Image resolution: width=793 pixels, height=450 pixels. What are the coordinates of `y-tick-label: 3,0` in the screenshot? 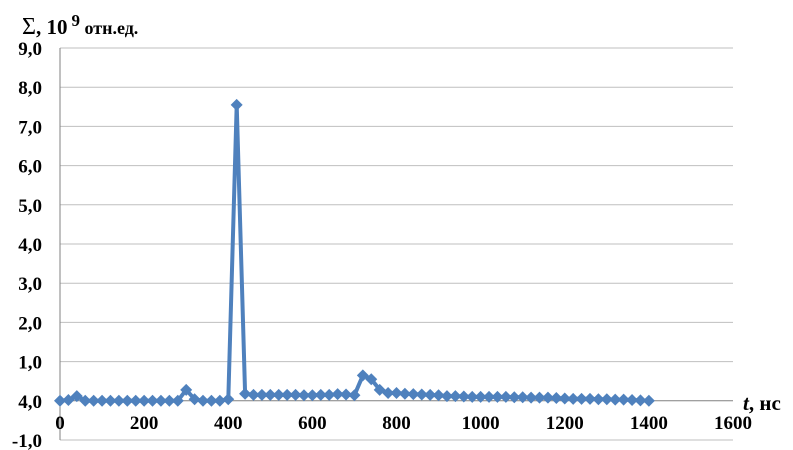 It's located at (30, 284).